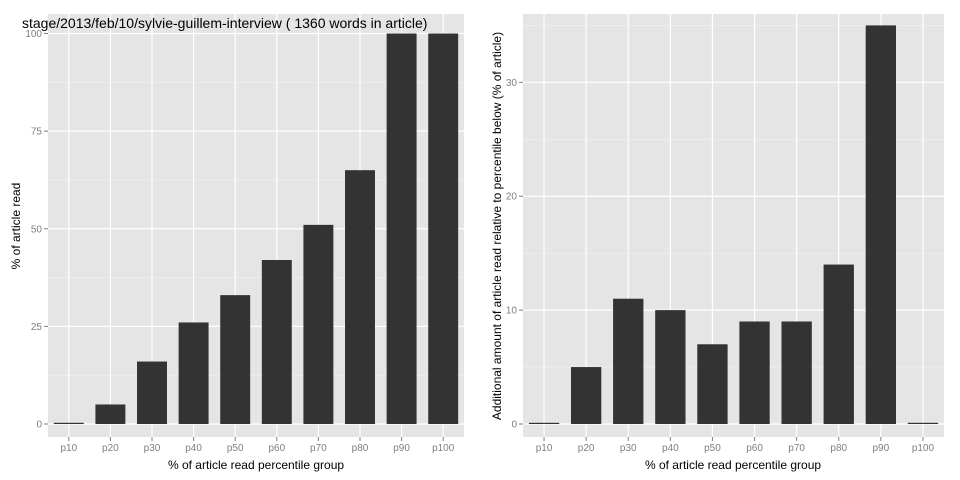  Describe the element at coordinates (37, 229) in the screenshot. I see `y-tick-label: 50` at that location.